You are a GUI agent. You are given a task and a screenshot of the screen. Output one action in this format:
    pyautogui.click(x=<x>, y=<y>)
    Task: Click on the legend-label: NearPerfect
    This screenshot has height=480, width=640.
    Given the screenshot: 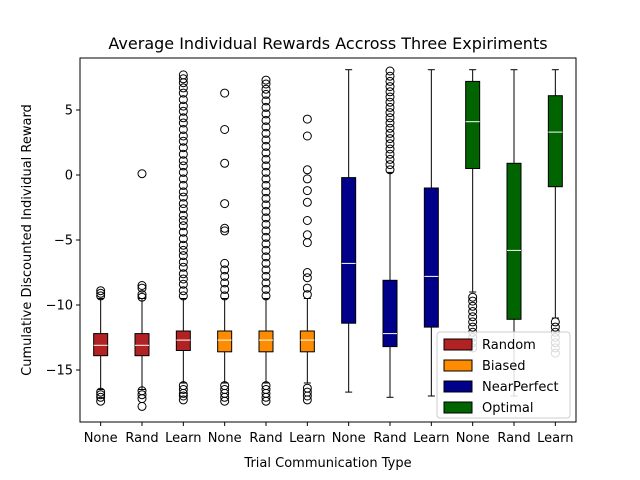 What is the action you would take?
    pyautogui.click(x=520, y=387)
    